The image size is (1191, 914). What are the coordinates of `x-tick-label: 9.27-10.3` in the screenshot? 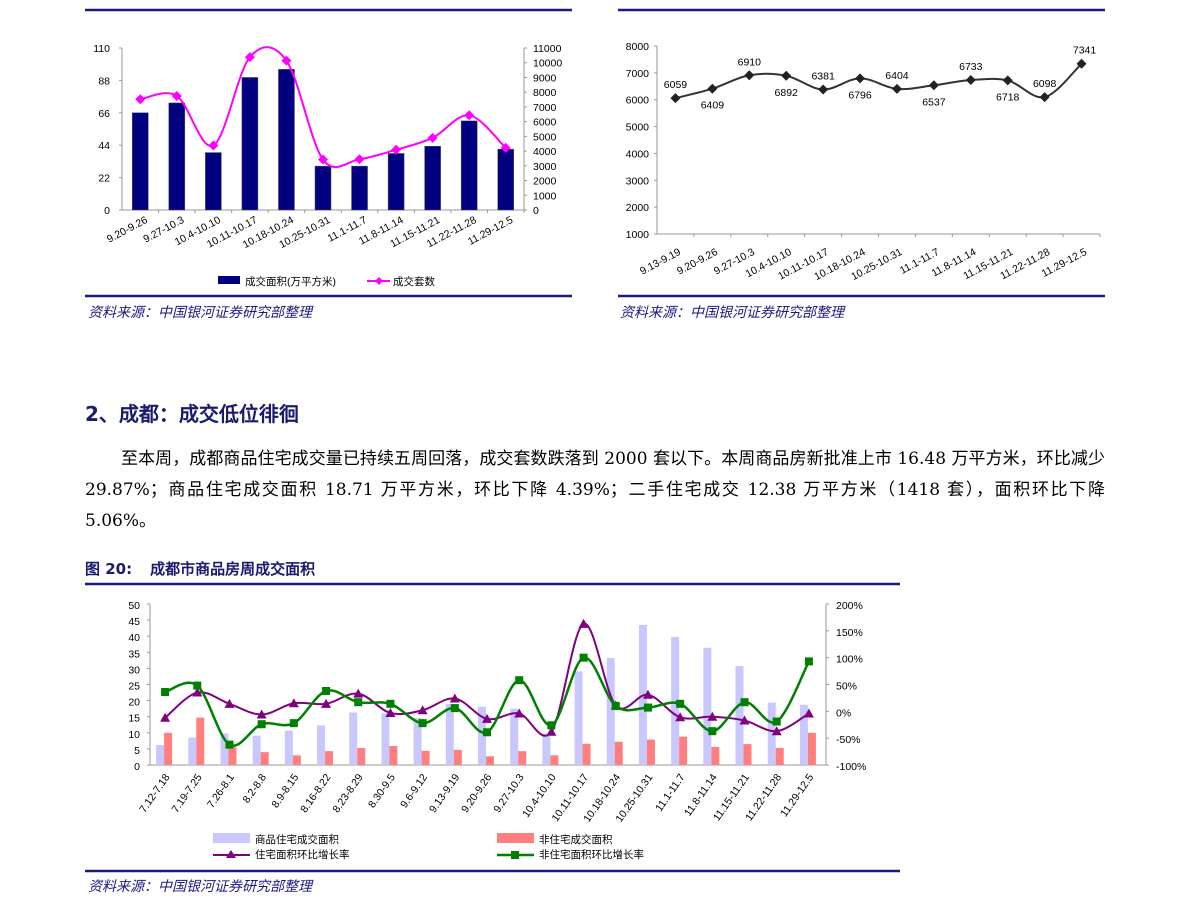 It's located at (508, 793).